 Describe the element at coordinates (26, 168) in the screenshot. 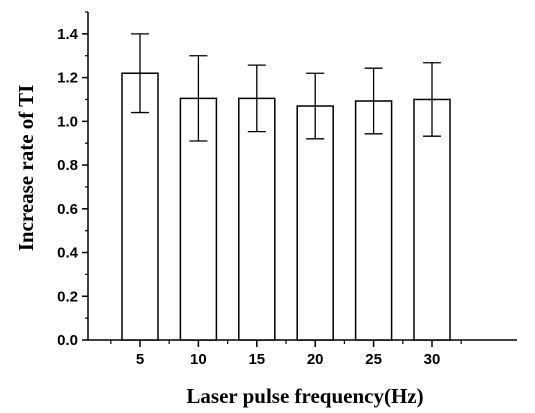

I see `y-axis-title: Increase rate of TI` at that location.